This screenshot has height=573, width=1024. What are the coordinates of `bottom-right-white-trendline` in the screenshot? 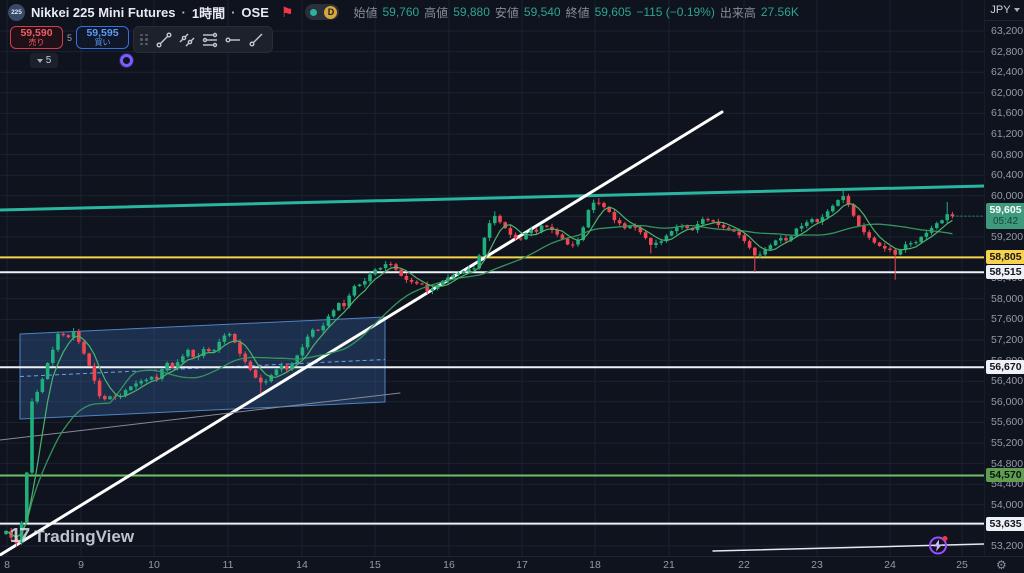 It's located at (848, 547).